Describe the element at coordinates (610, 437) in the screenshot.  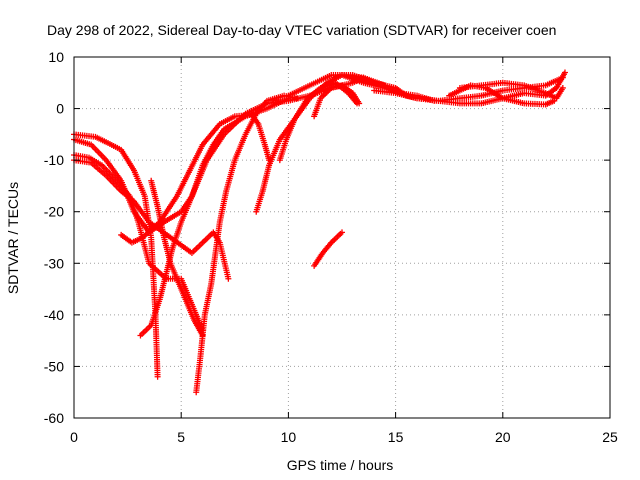
I see `x-tick-label: 25` at that location.